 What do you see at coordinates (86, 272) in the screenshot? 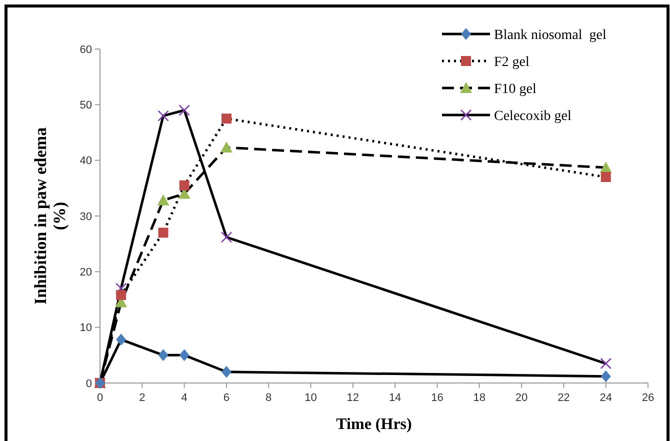
I see `y-tick-label: 20` at bounding box center [86, 272].